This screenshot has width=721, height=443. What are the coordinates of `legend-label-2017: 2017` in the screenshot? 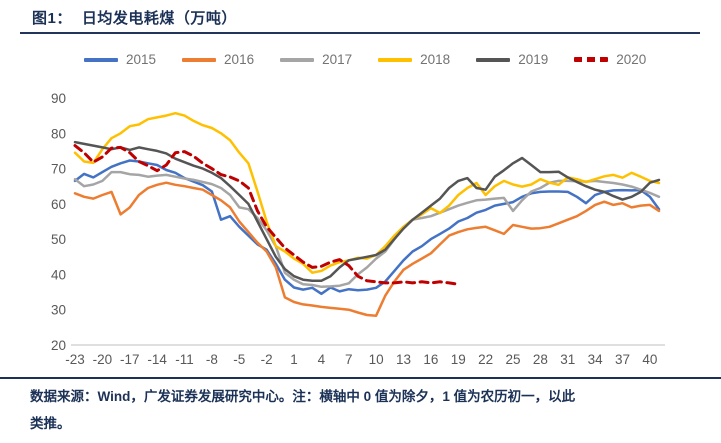 It's located at (337, 59).